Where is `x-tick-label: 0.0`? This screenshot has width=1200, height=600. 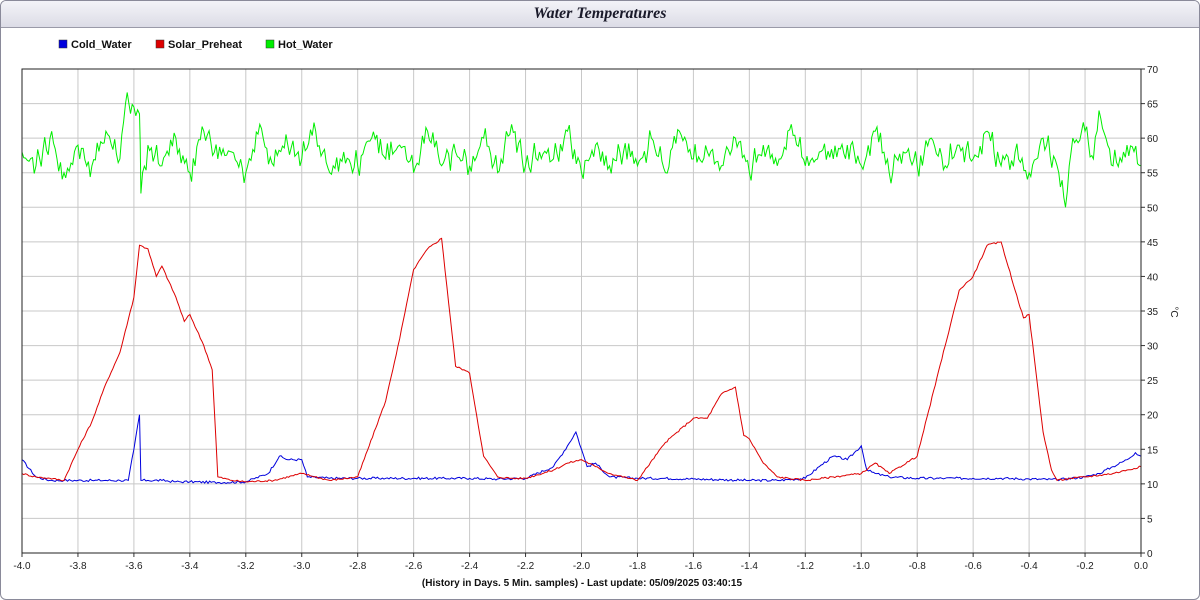 x-tick-label: 0.0 is located at coordinates (1141, 566).